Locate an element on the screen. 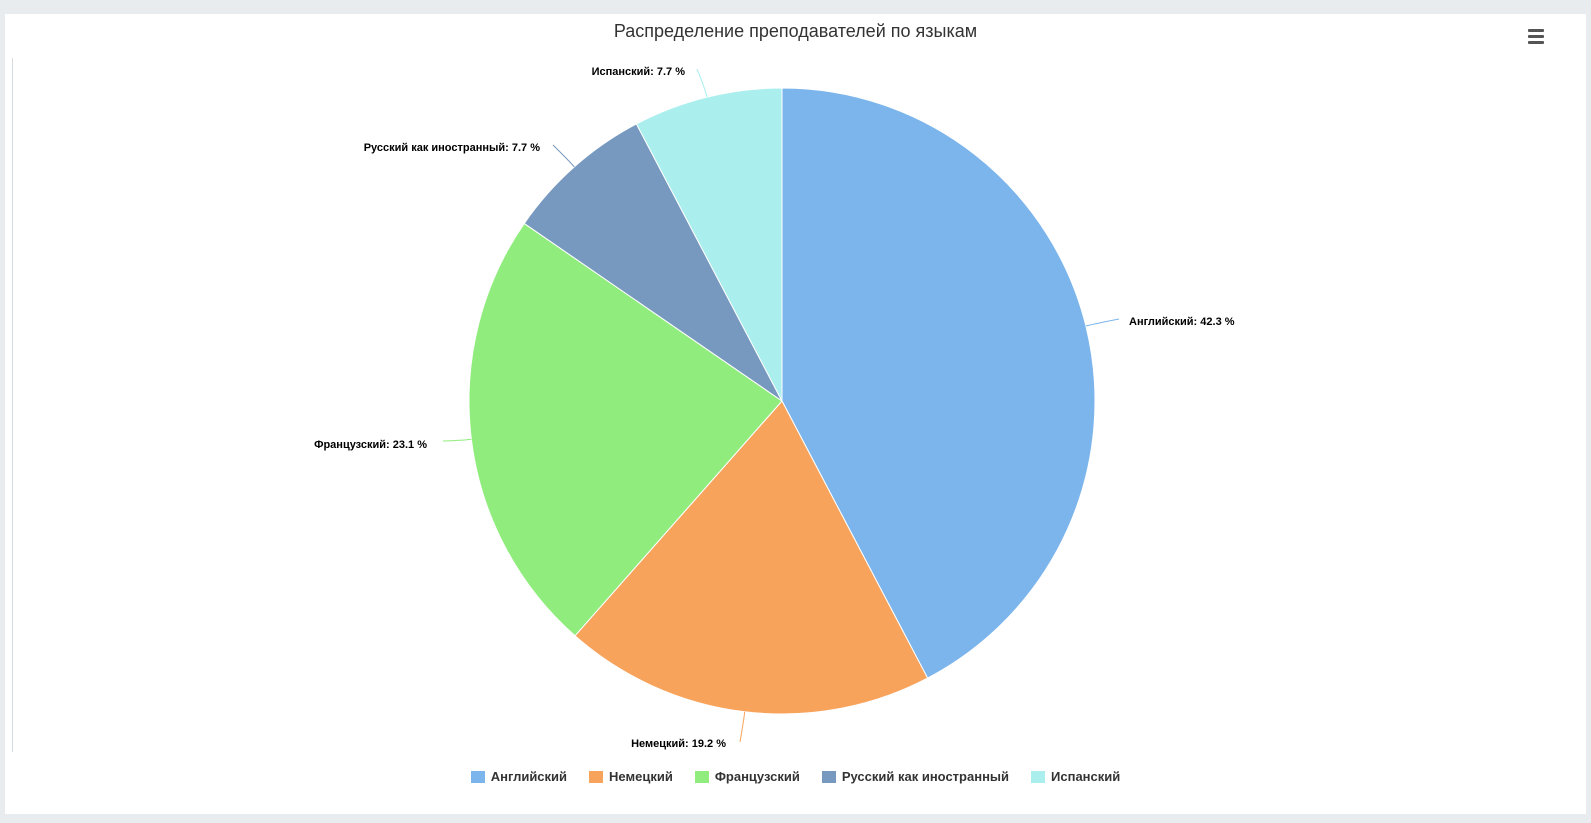  legend-label: Французский is located at coordinates (757, 776).